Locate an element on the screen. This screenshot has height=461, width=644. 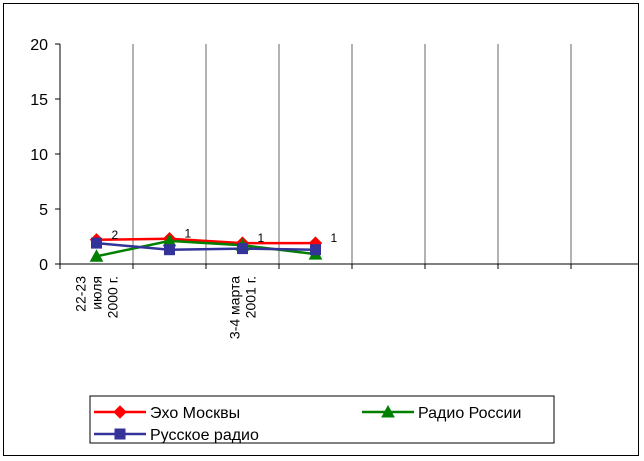
legend-label: Радио России is located at coordinates (469, 413).